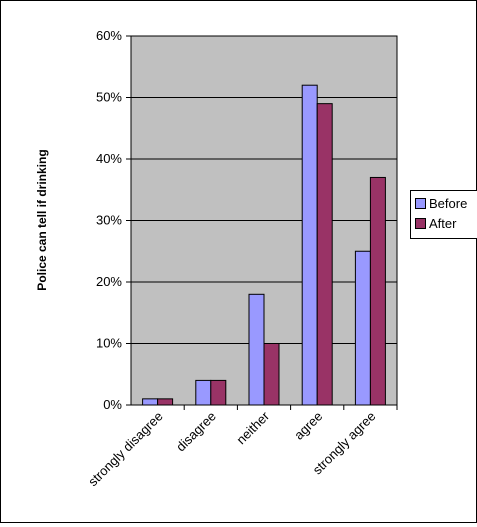  Describe the element at coordinates (112, 404) in the screenshot. I see `y-tick-label: 0%` at that location.